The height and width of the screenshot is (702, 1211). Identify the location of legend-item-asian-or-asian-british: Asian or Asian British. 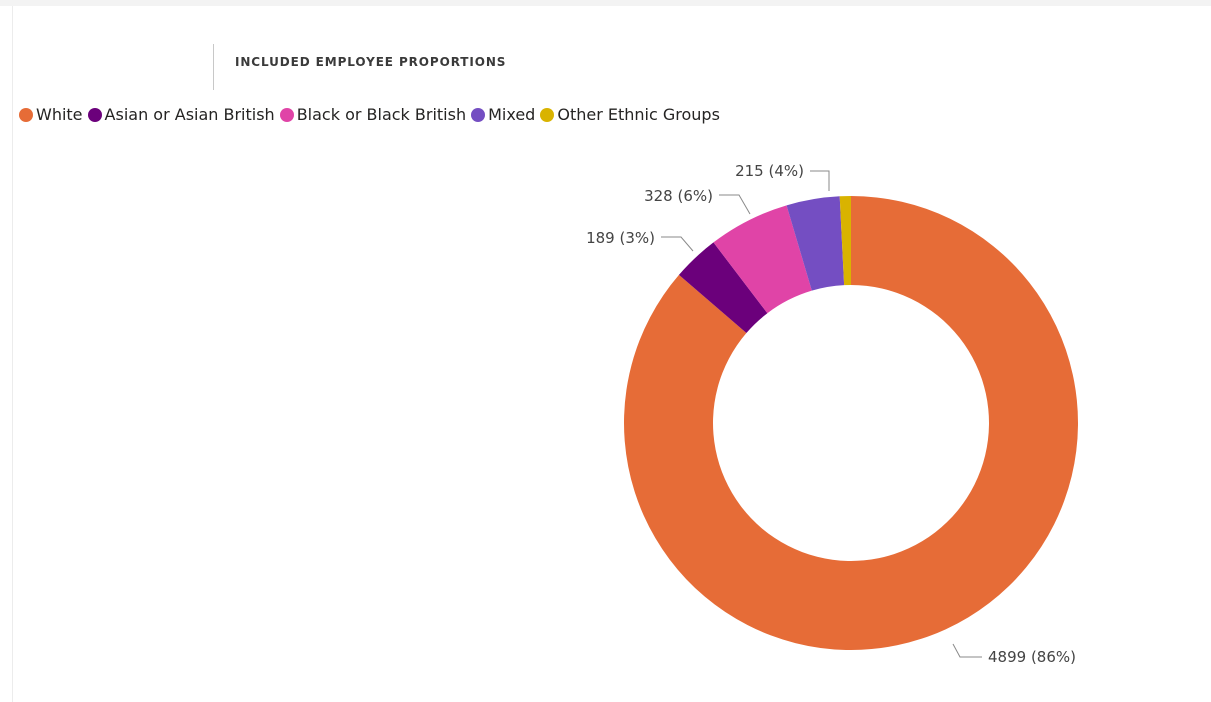
(181, 114).